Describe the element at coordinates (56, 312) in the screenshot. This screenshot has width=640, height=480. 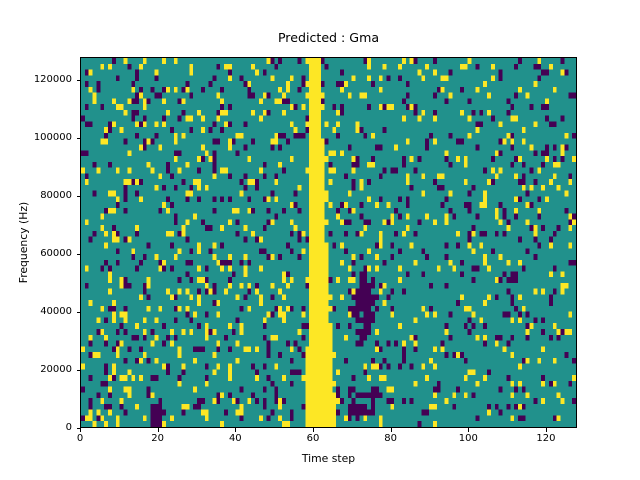
I see `y-tick-label: 40000` at that location.